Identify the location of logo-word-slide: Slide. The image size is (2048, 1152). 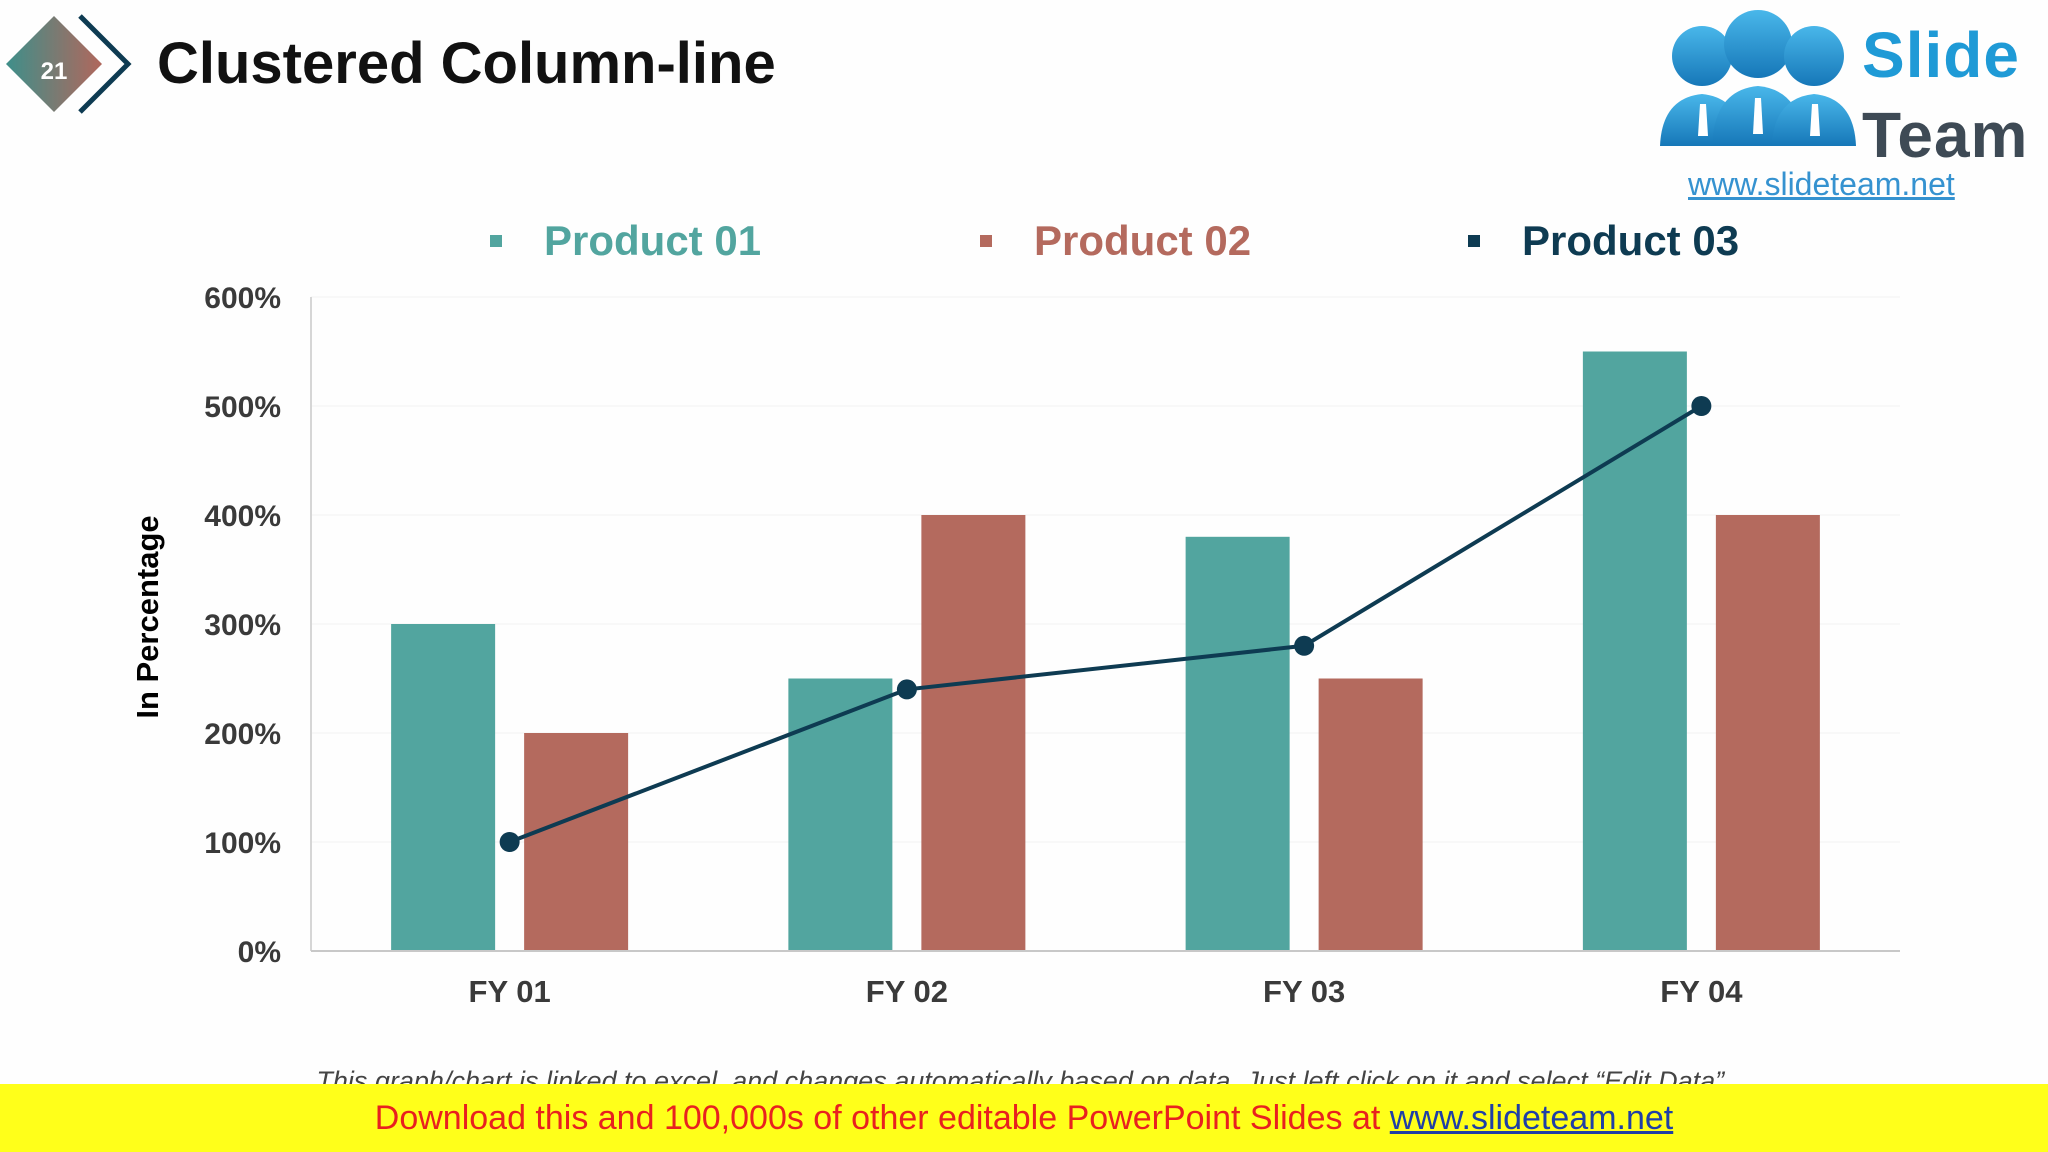
(1941, 55).